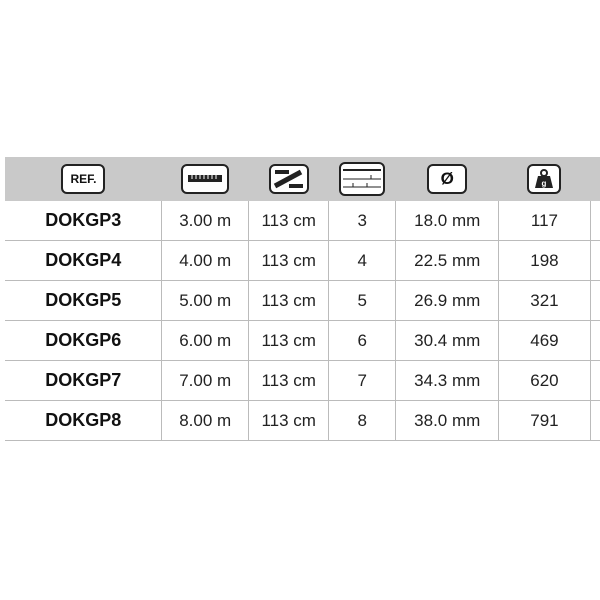  What do you see at coordinates (362, 221) in the screenshot?
I see `cell-sections: 3` at bounding box center [362, 221].